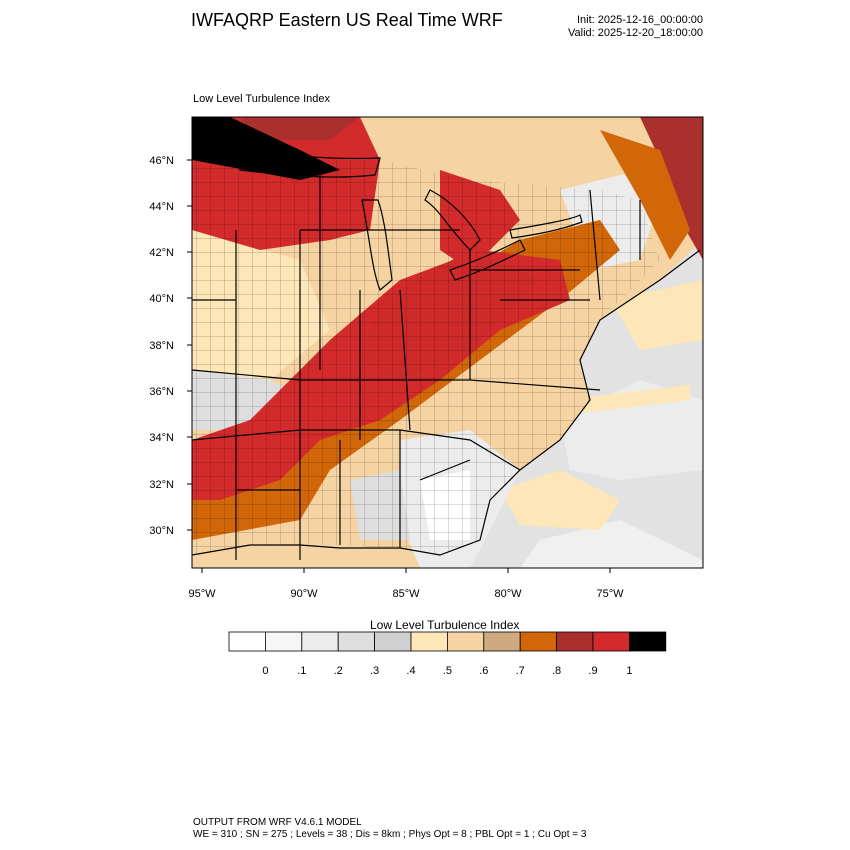 Image resolution: width=850 pixels, height=850 pixels. Describe the element at coordinates (520, 671) in the screenshot. I see `colorbar-label: .7` at that location.